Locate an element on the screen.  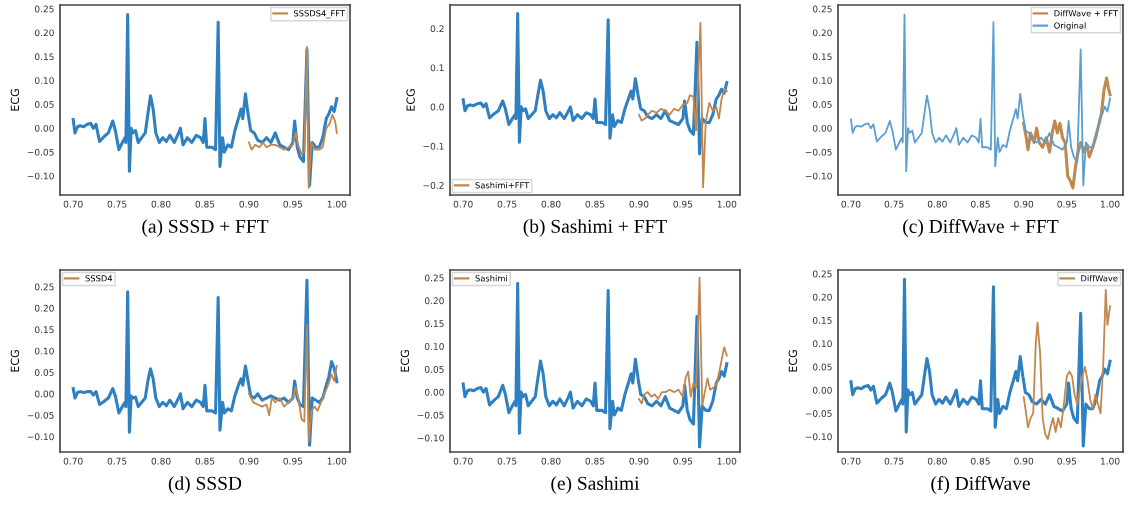
legend-label: DiffWave is located at coordinates (1099, 278).